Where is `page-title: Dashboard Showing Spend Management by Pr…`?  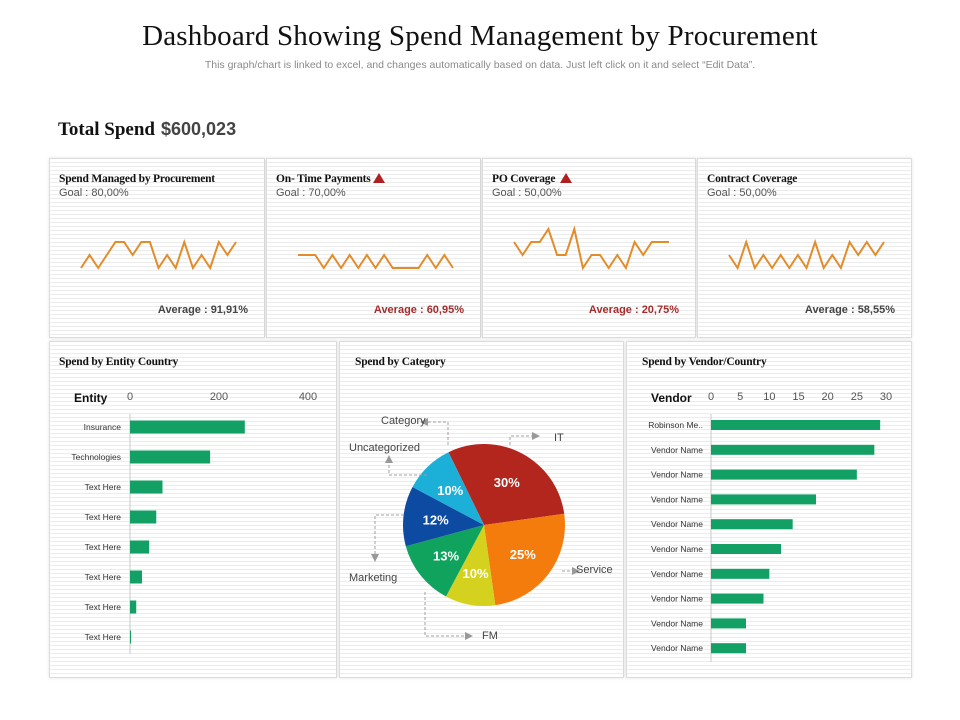
page-title: Dashboard Showing Spend Management by Pr… is located at coordinates (480, 36).